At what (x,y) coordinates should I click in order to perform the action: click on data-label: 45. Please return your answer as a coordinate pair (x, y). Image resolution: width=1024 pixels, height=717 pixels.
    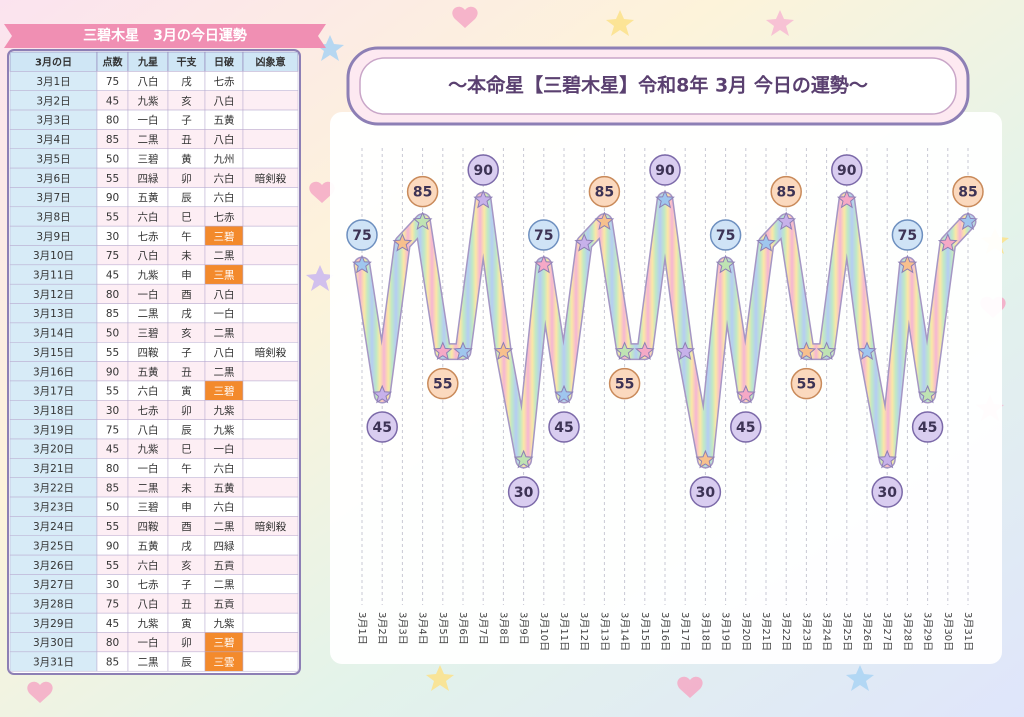
    Looking at the image, I should click on (927, 428).